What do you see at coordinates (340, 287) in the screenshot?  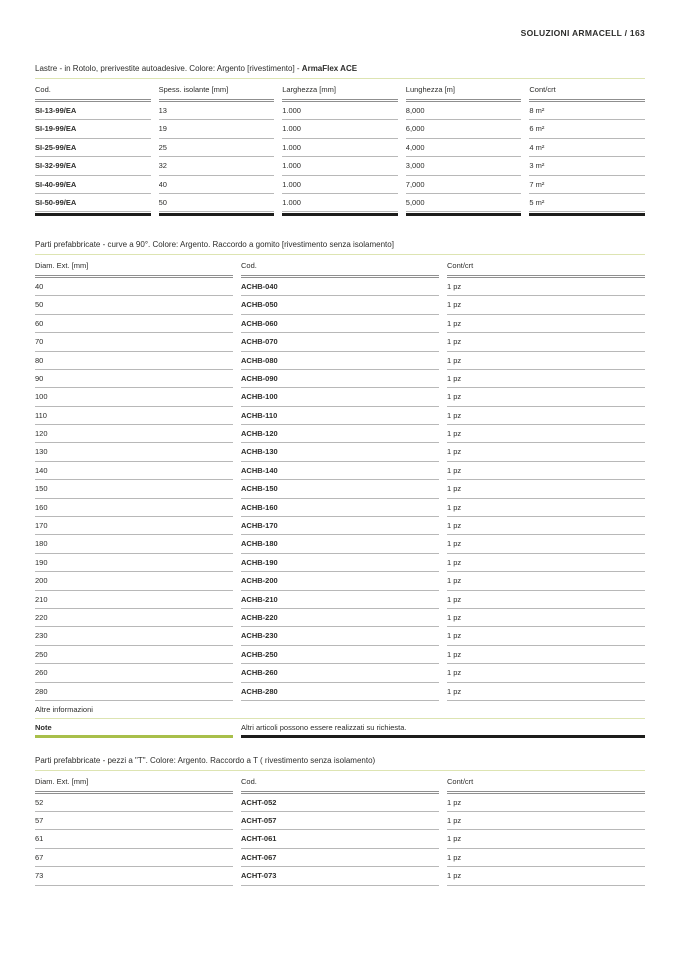 I see `table-cell-cod: ACHB-040` at bounding box center [340, 287].